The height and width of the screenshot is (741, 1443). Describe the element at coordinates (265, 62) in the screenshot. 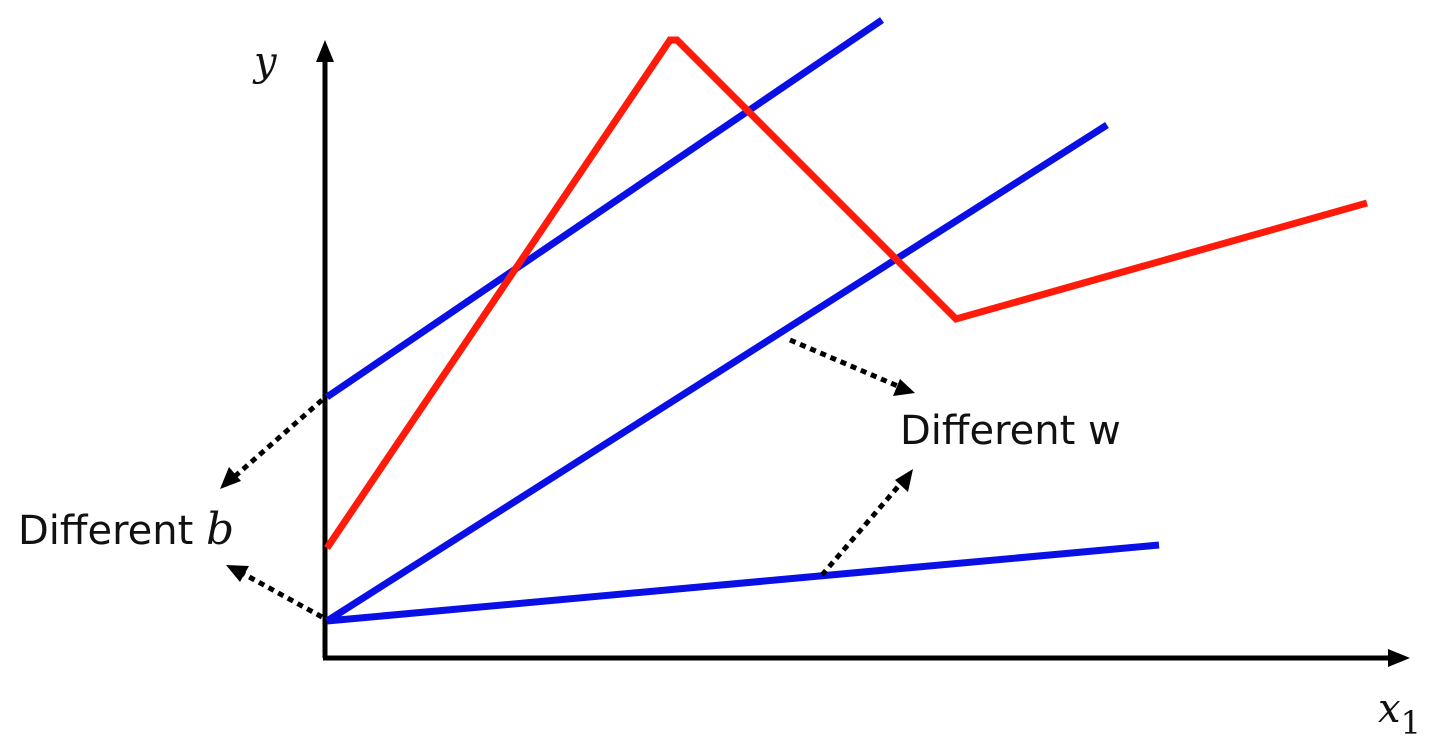

I see `y-axis-label: y` at that location.